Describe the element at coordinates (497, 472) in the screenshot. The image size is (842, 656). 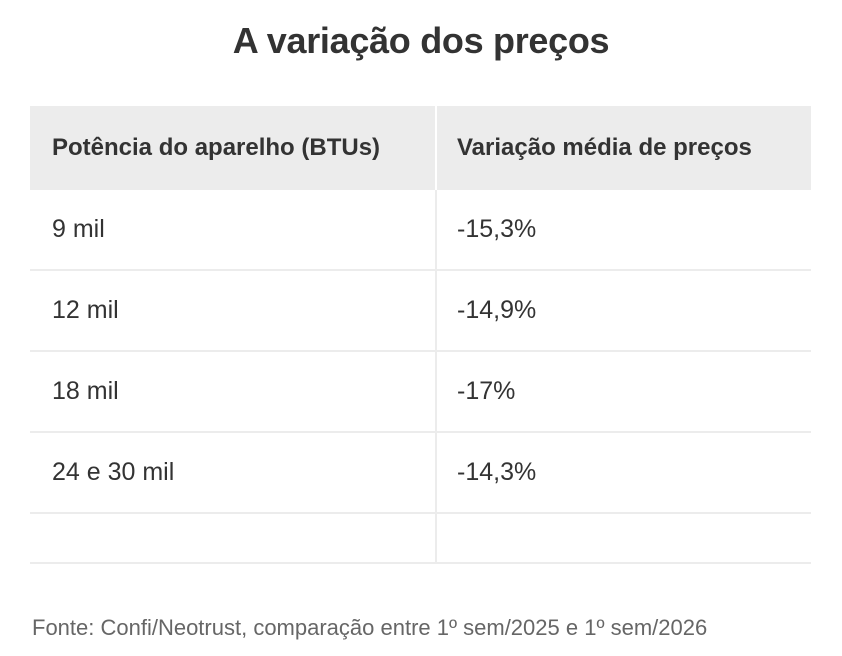
I see `variation-cell: -14,3%` at that location.